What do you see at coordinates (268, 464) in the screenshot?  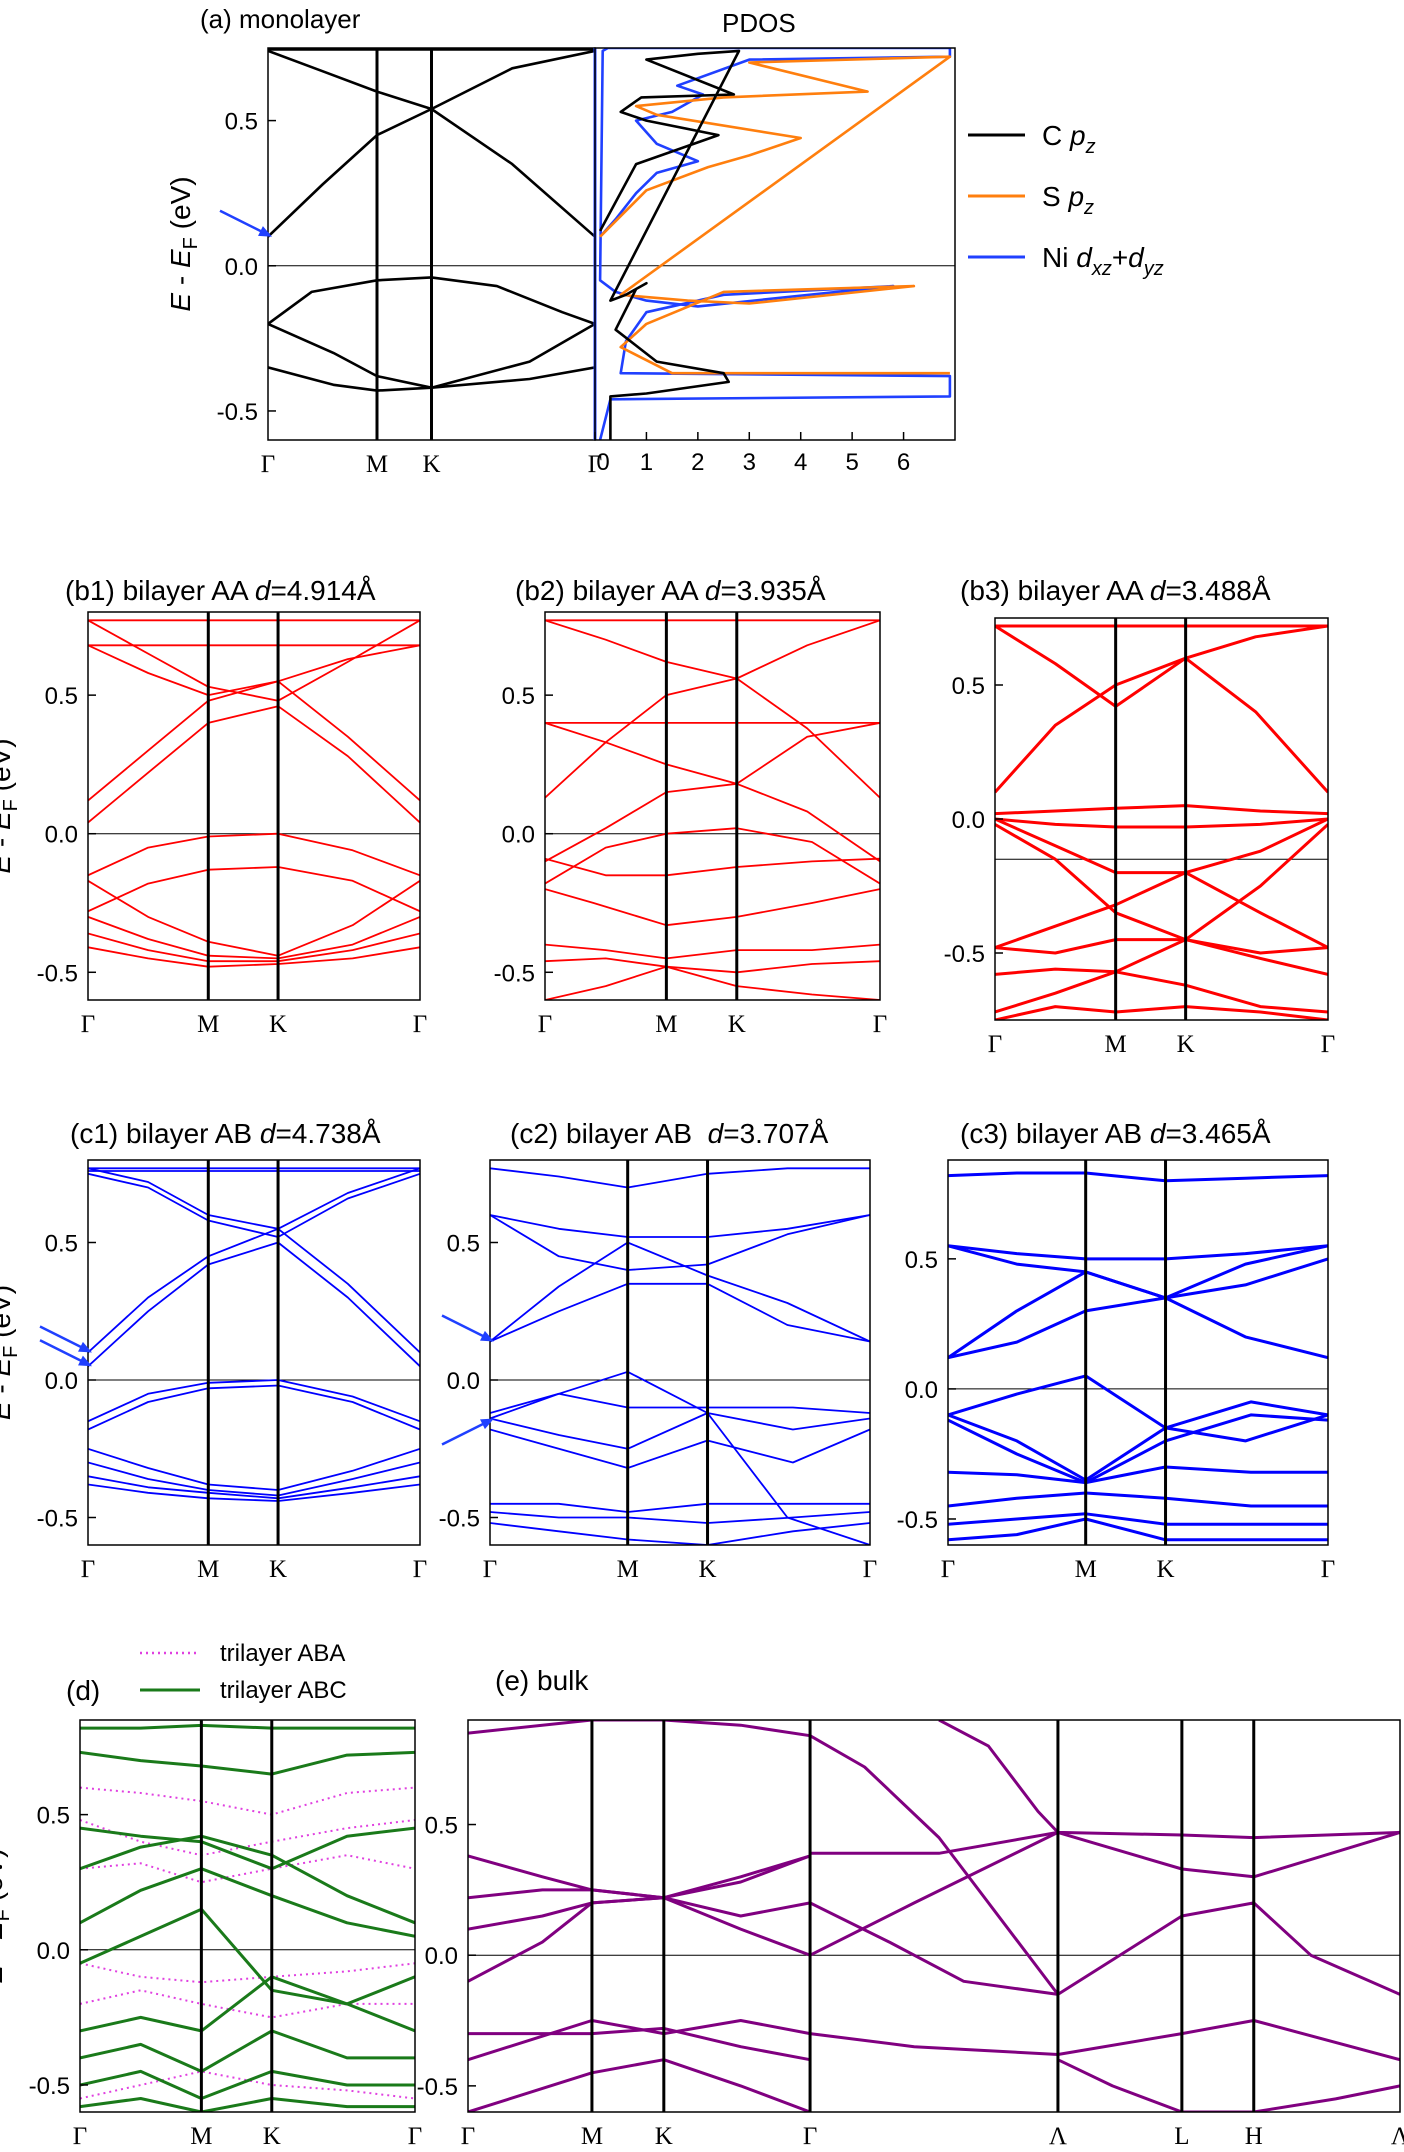 I see `xtick-label-a-0: Γ` at bounding box center [268, 464].